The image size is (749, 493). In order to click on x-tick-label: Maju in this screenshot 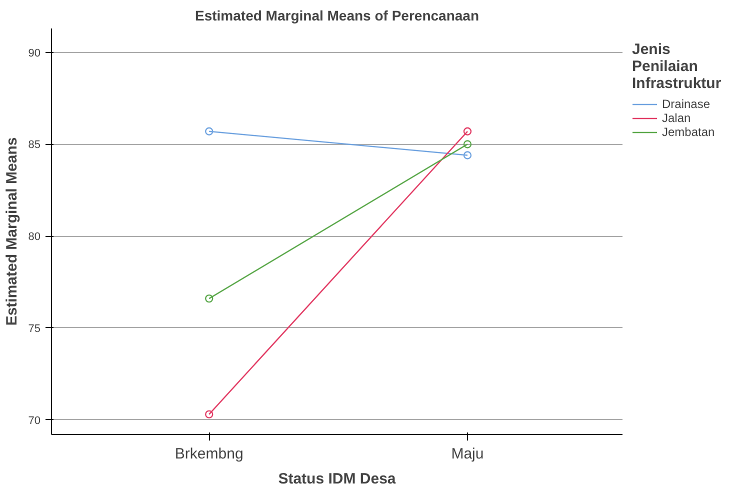, I will do `click(467, 454)`.